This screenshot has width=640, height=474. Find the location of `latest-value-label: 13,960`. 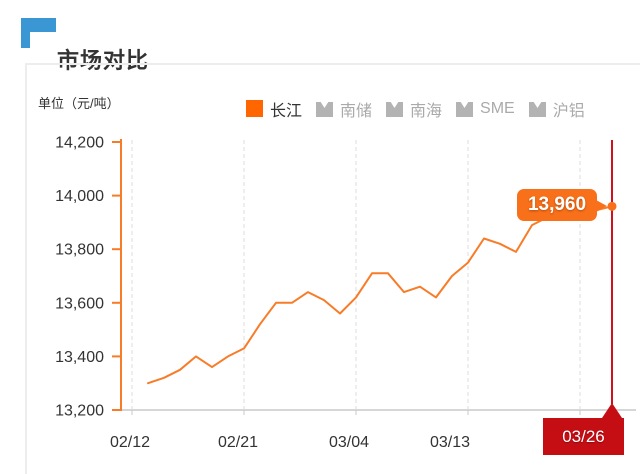

latest-value-label: 13,960 is located at coordinates (557, 204).